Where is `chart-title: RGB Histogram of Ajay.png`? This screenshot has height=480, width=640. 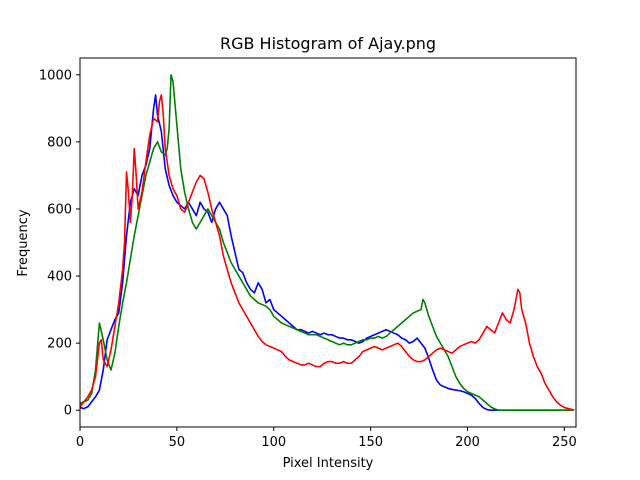
chart-title: RGB Histogram of Ajay.png is located at coordinates (328, 43).